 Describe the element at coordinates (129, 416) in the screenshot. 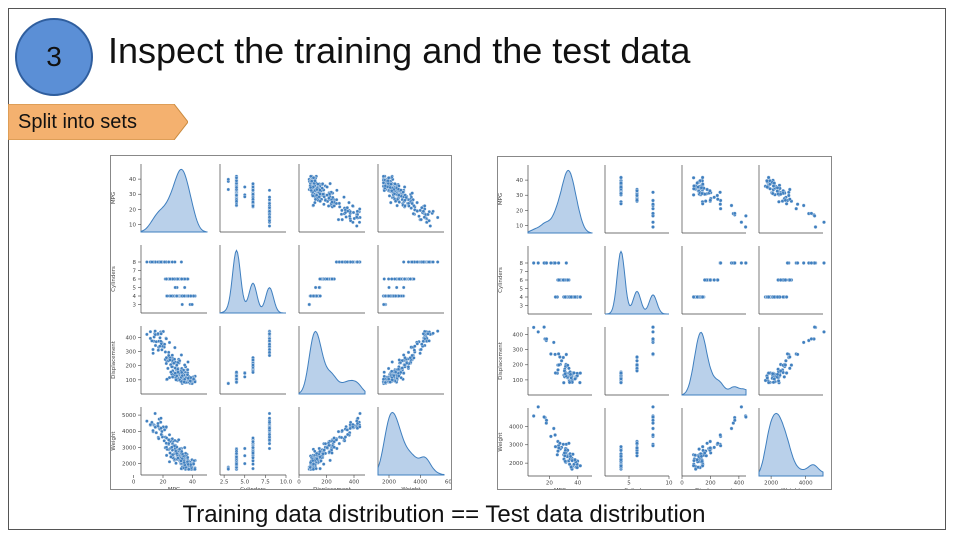

I see `y-tick-label: 5000` at that location.